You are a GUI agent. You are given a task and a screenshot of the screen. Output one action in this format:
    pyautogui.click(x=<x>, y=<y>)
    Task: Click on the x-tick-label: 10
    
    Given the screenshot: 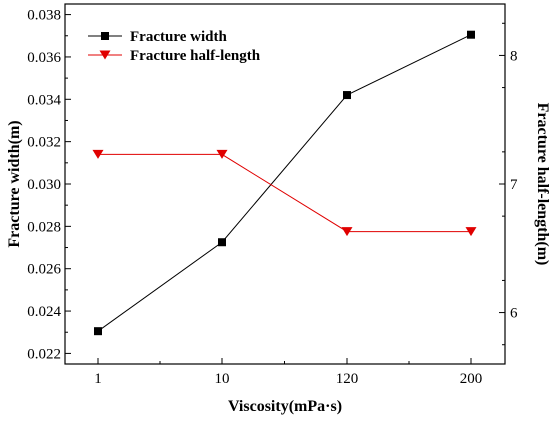 What is the action you would take?
    pyautogui.click(x=222, y=379)
    